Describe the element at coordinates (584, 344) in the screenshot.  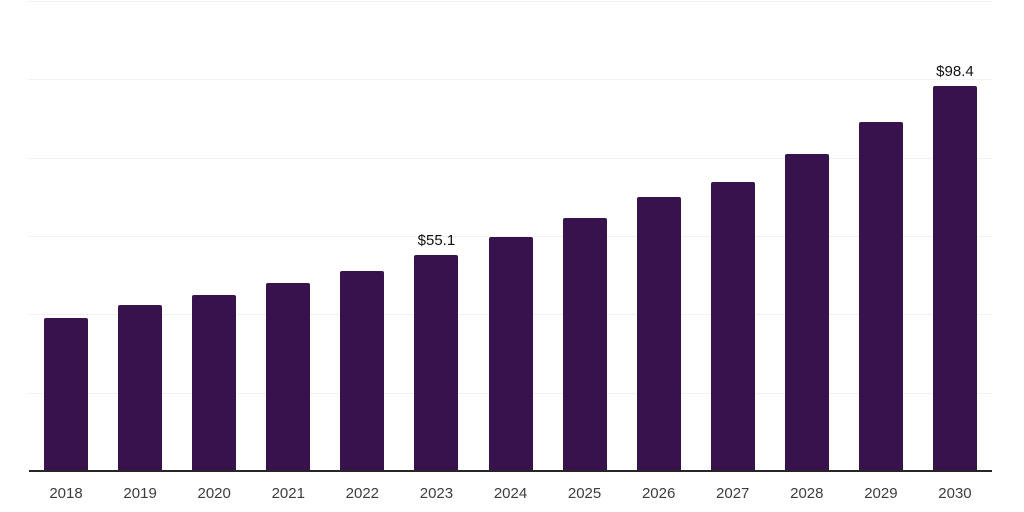
I see `bar-2025` at that location.